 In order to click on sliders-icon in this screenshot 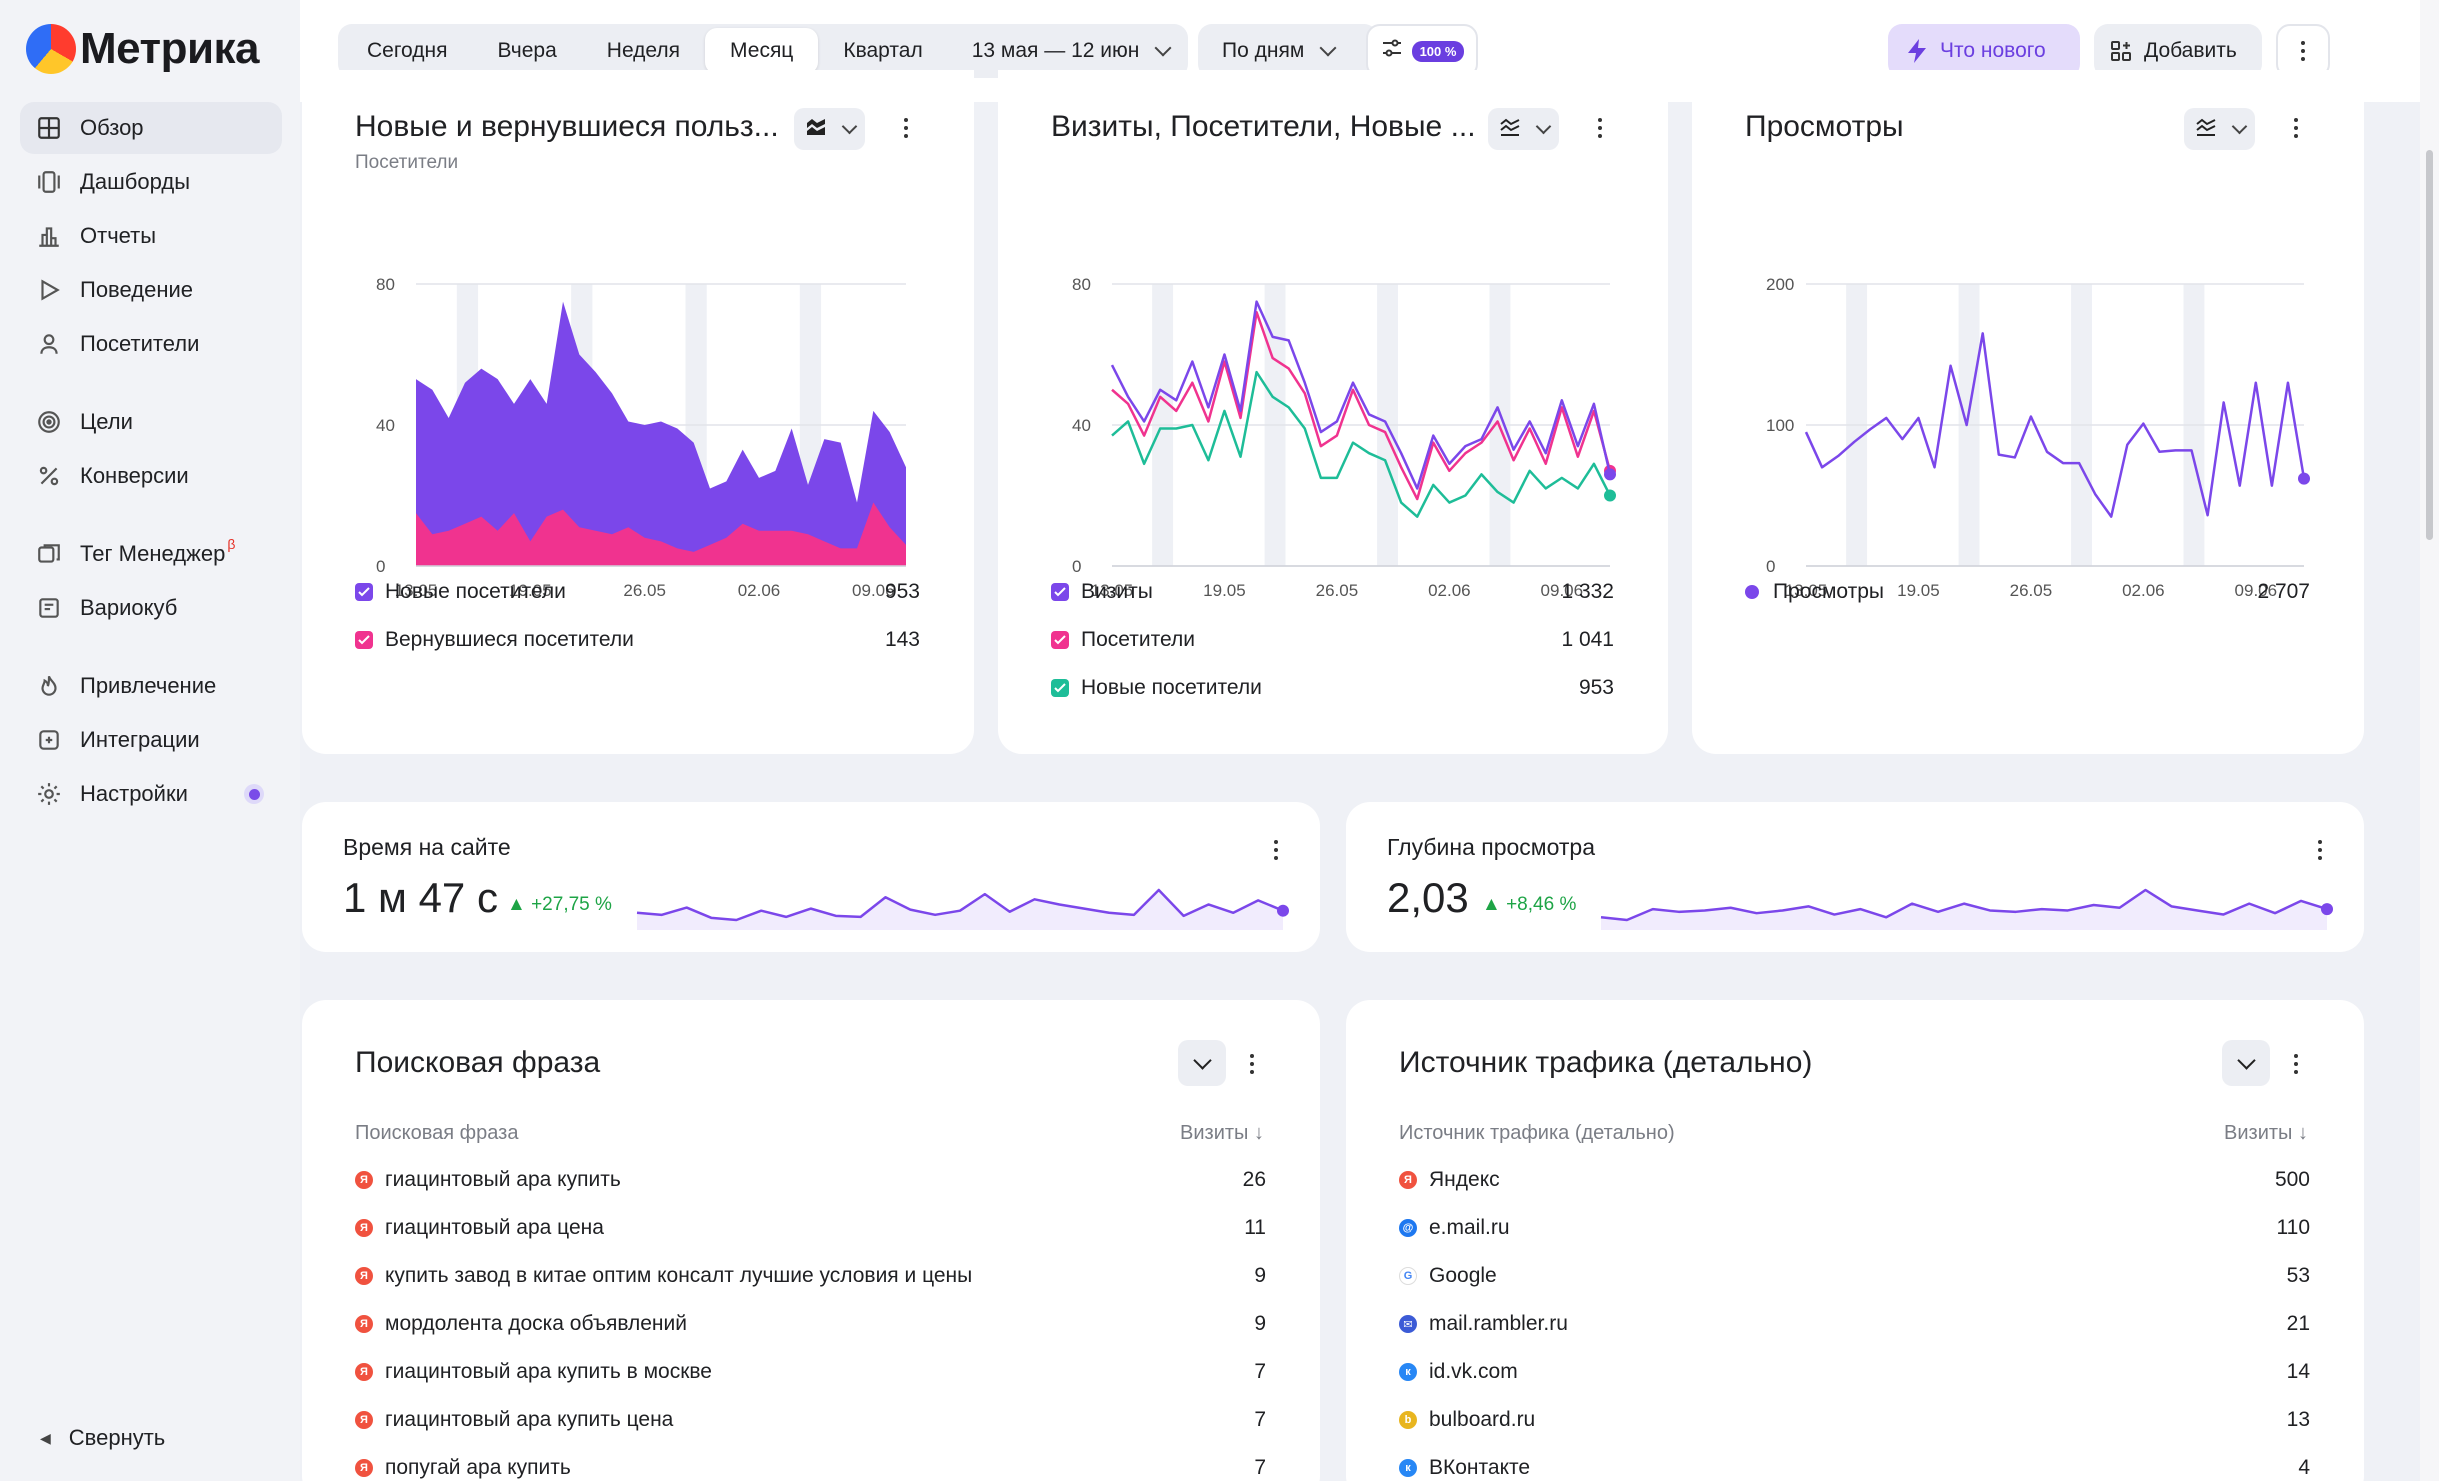, I will do `click(1392, 51)`.